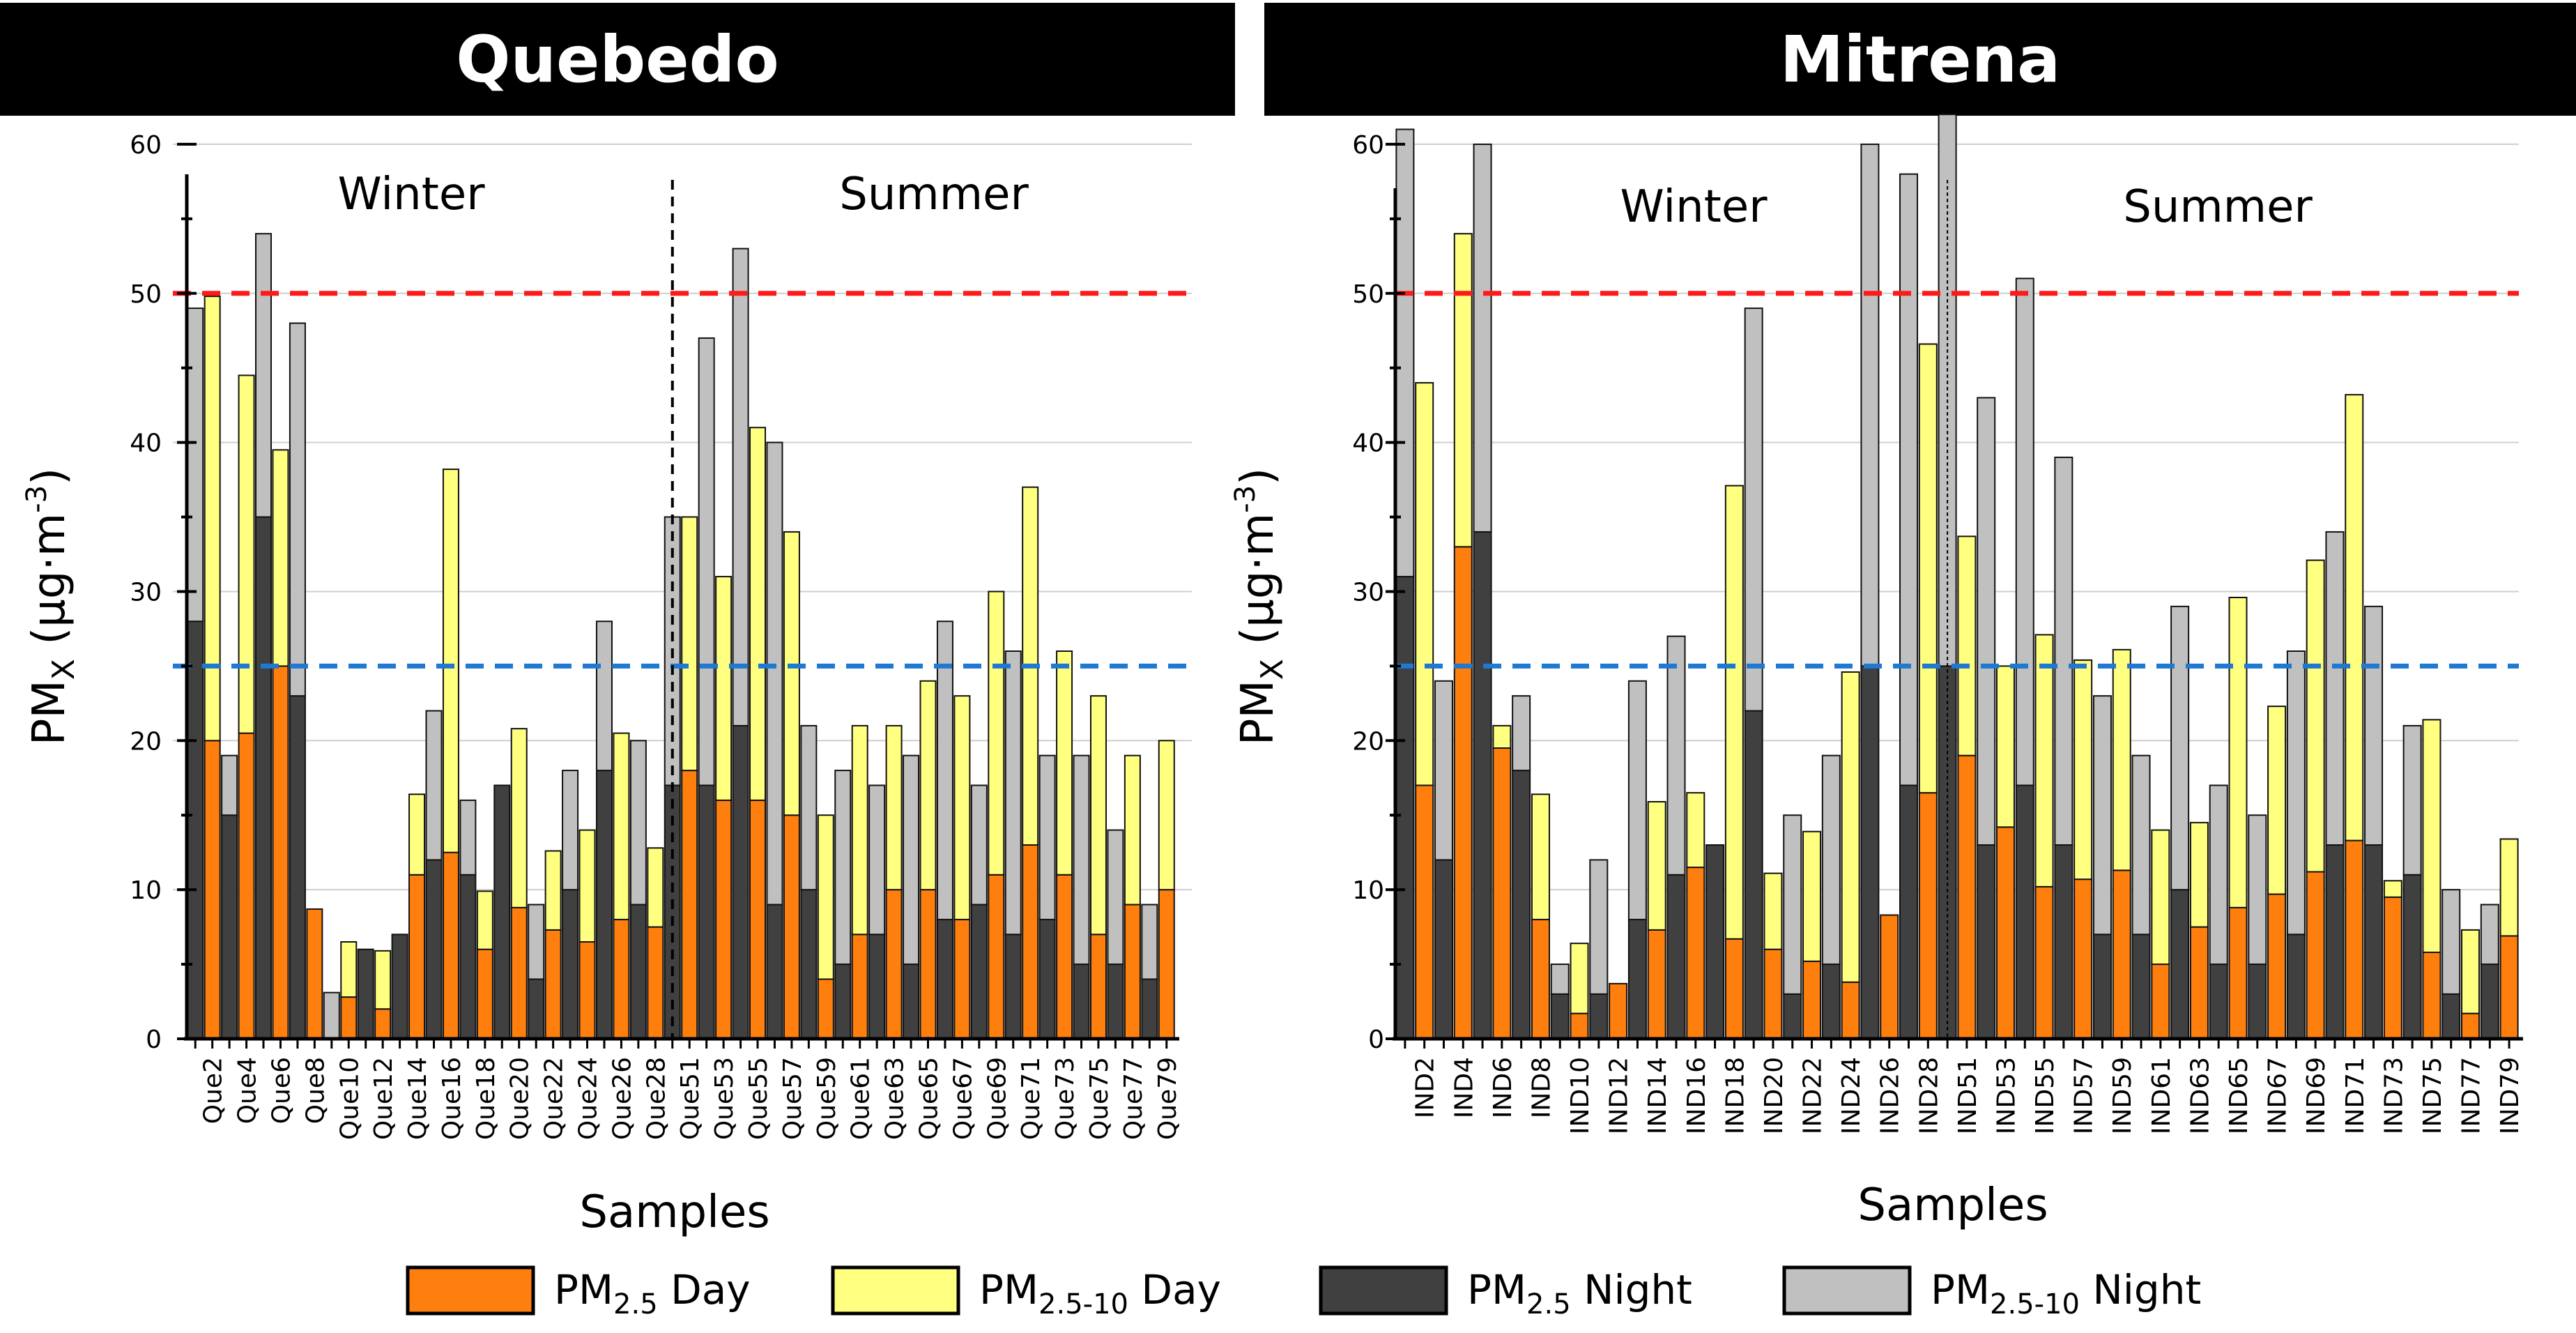  I want to click on quebedo-bar-pm2510-que17, so click(468, 837).